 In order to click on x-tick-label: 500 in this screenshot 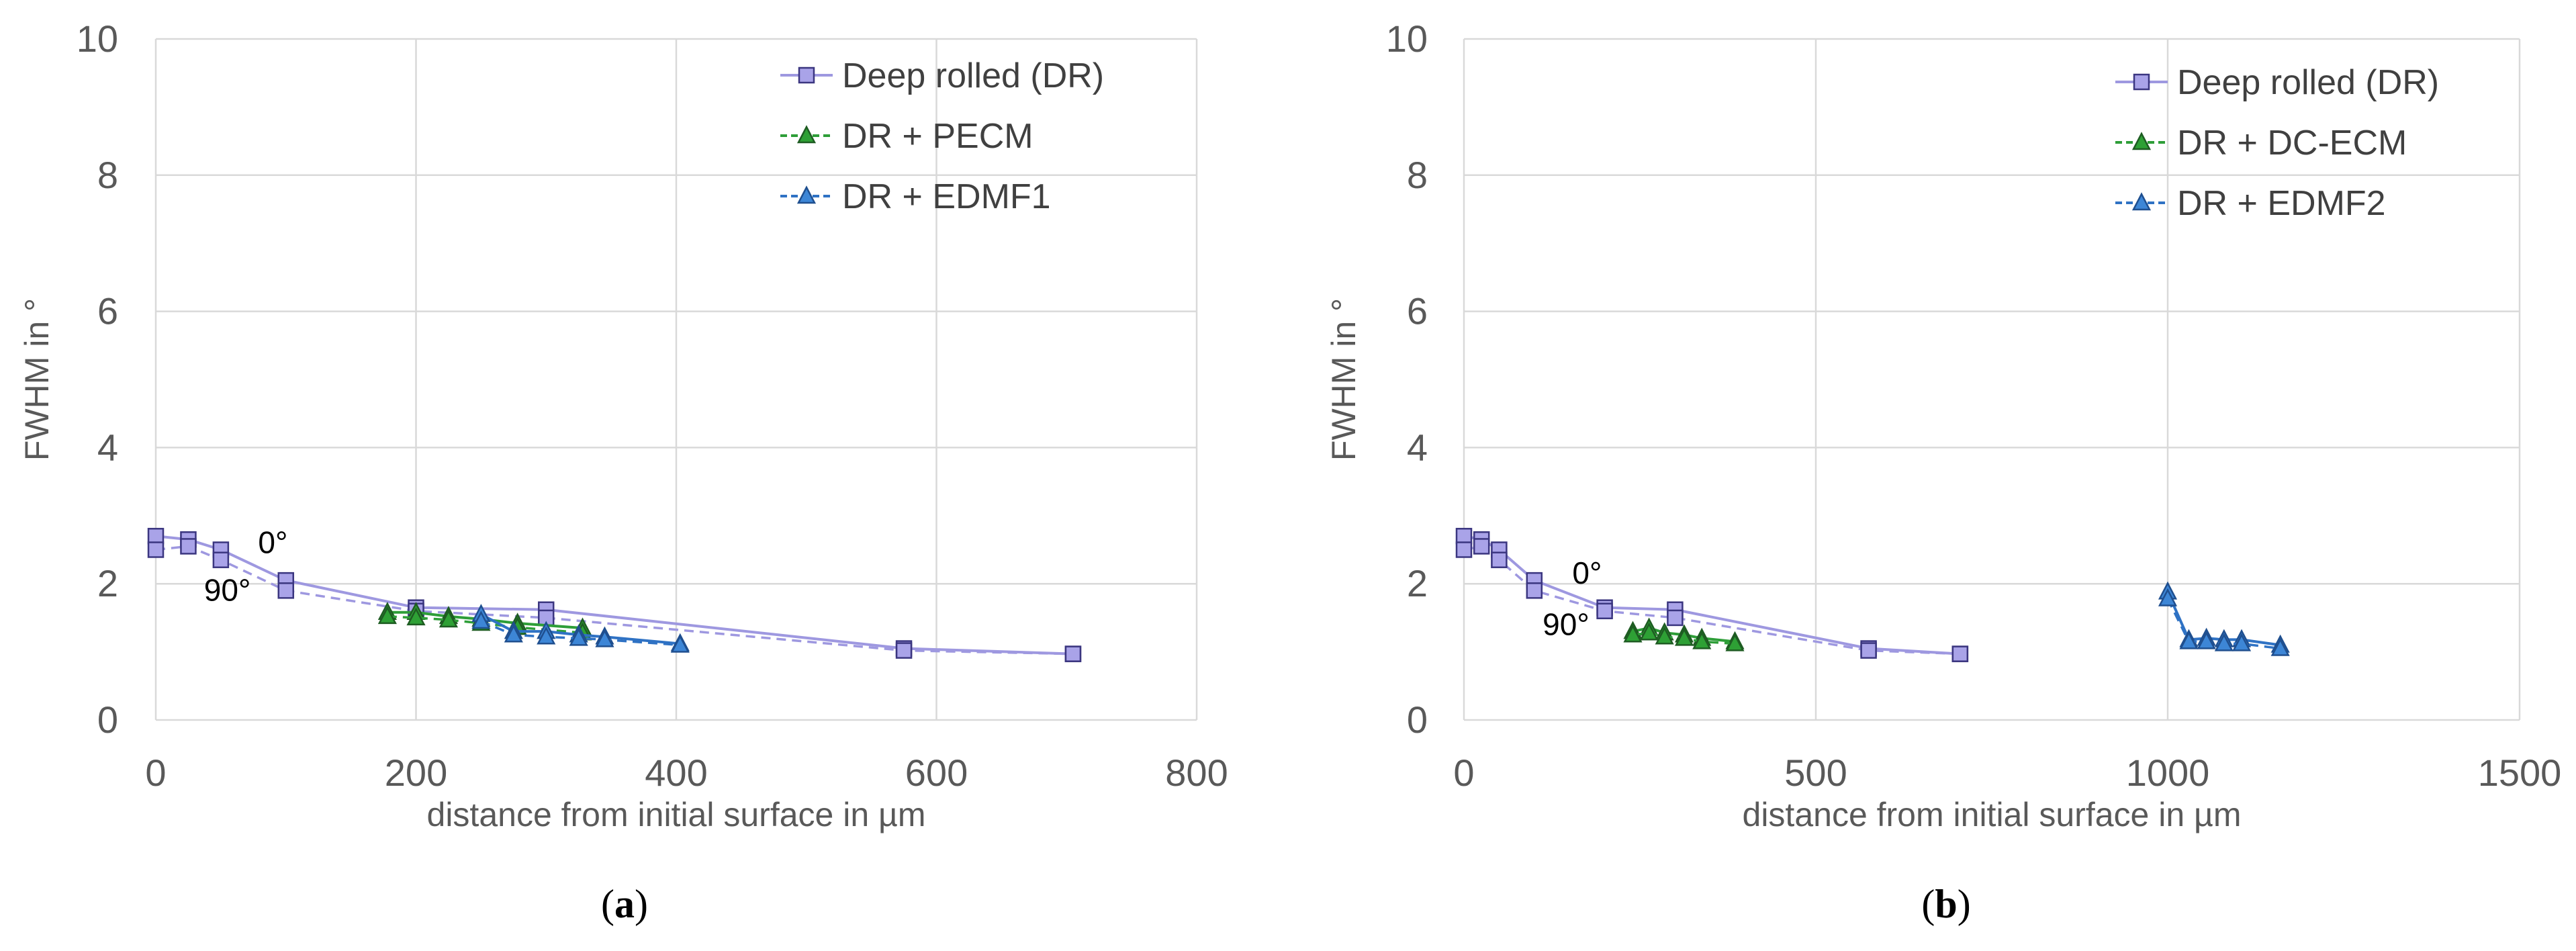, I will do `click(1815, 773)`.